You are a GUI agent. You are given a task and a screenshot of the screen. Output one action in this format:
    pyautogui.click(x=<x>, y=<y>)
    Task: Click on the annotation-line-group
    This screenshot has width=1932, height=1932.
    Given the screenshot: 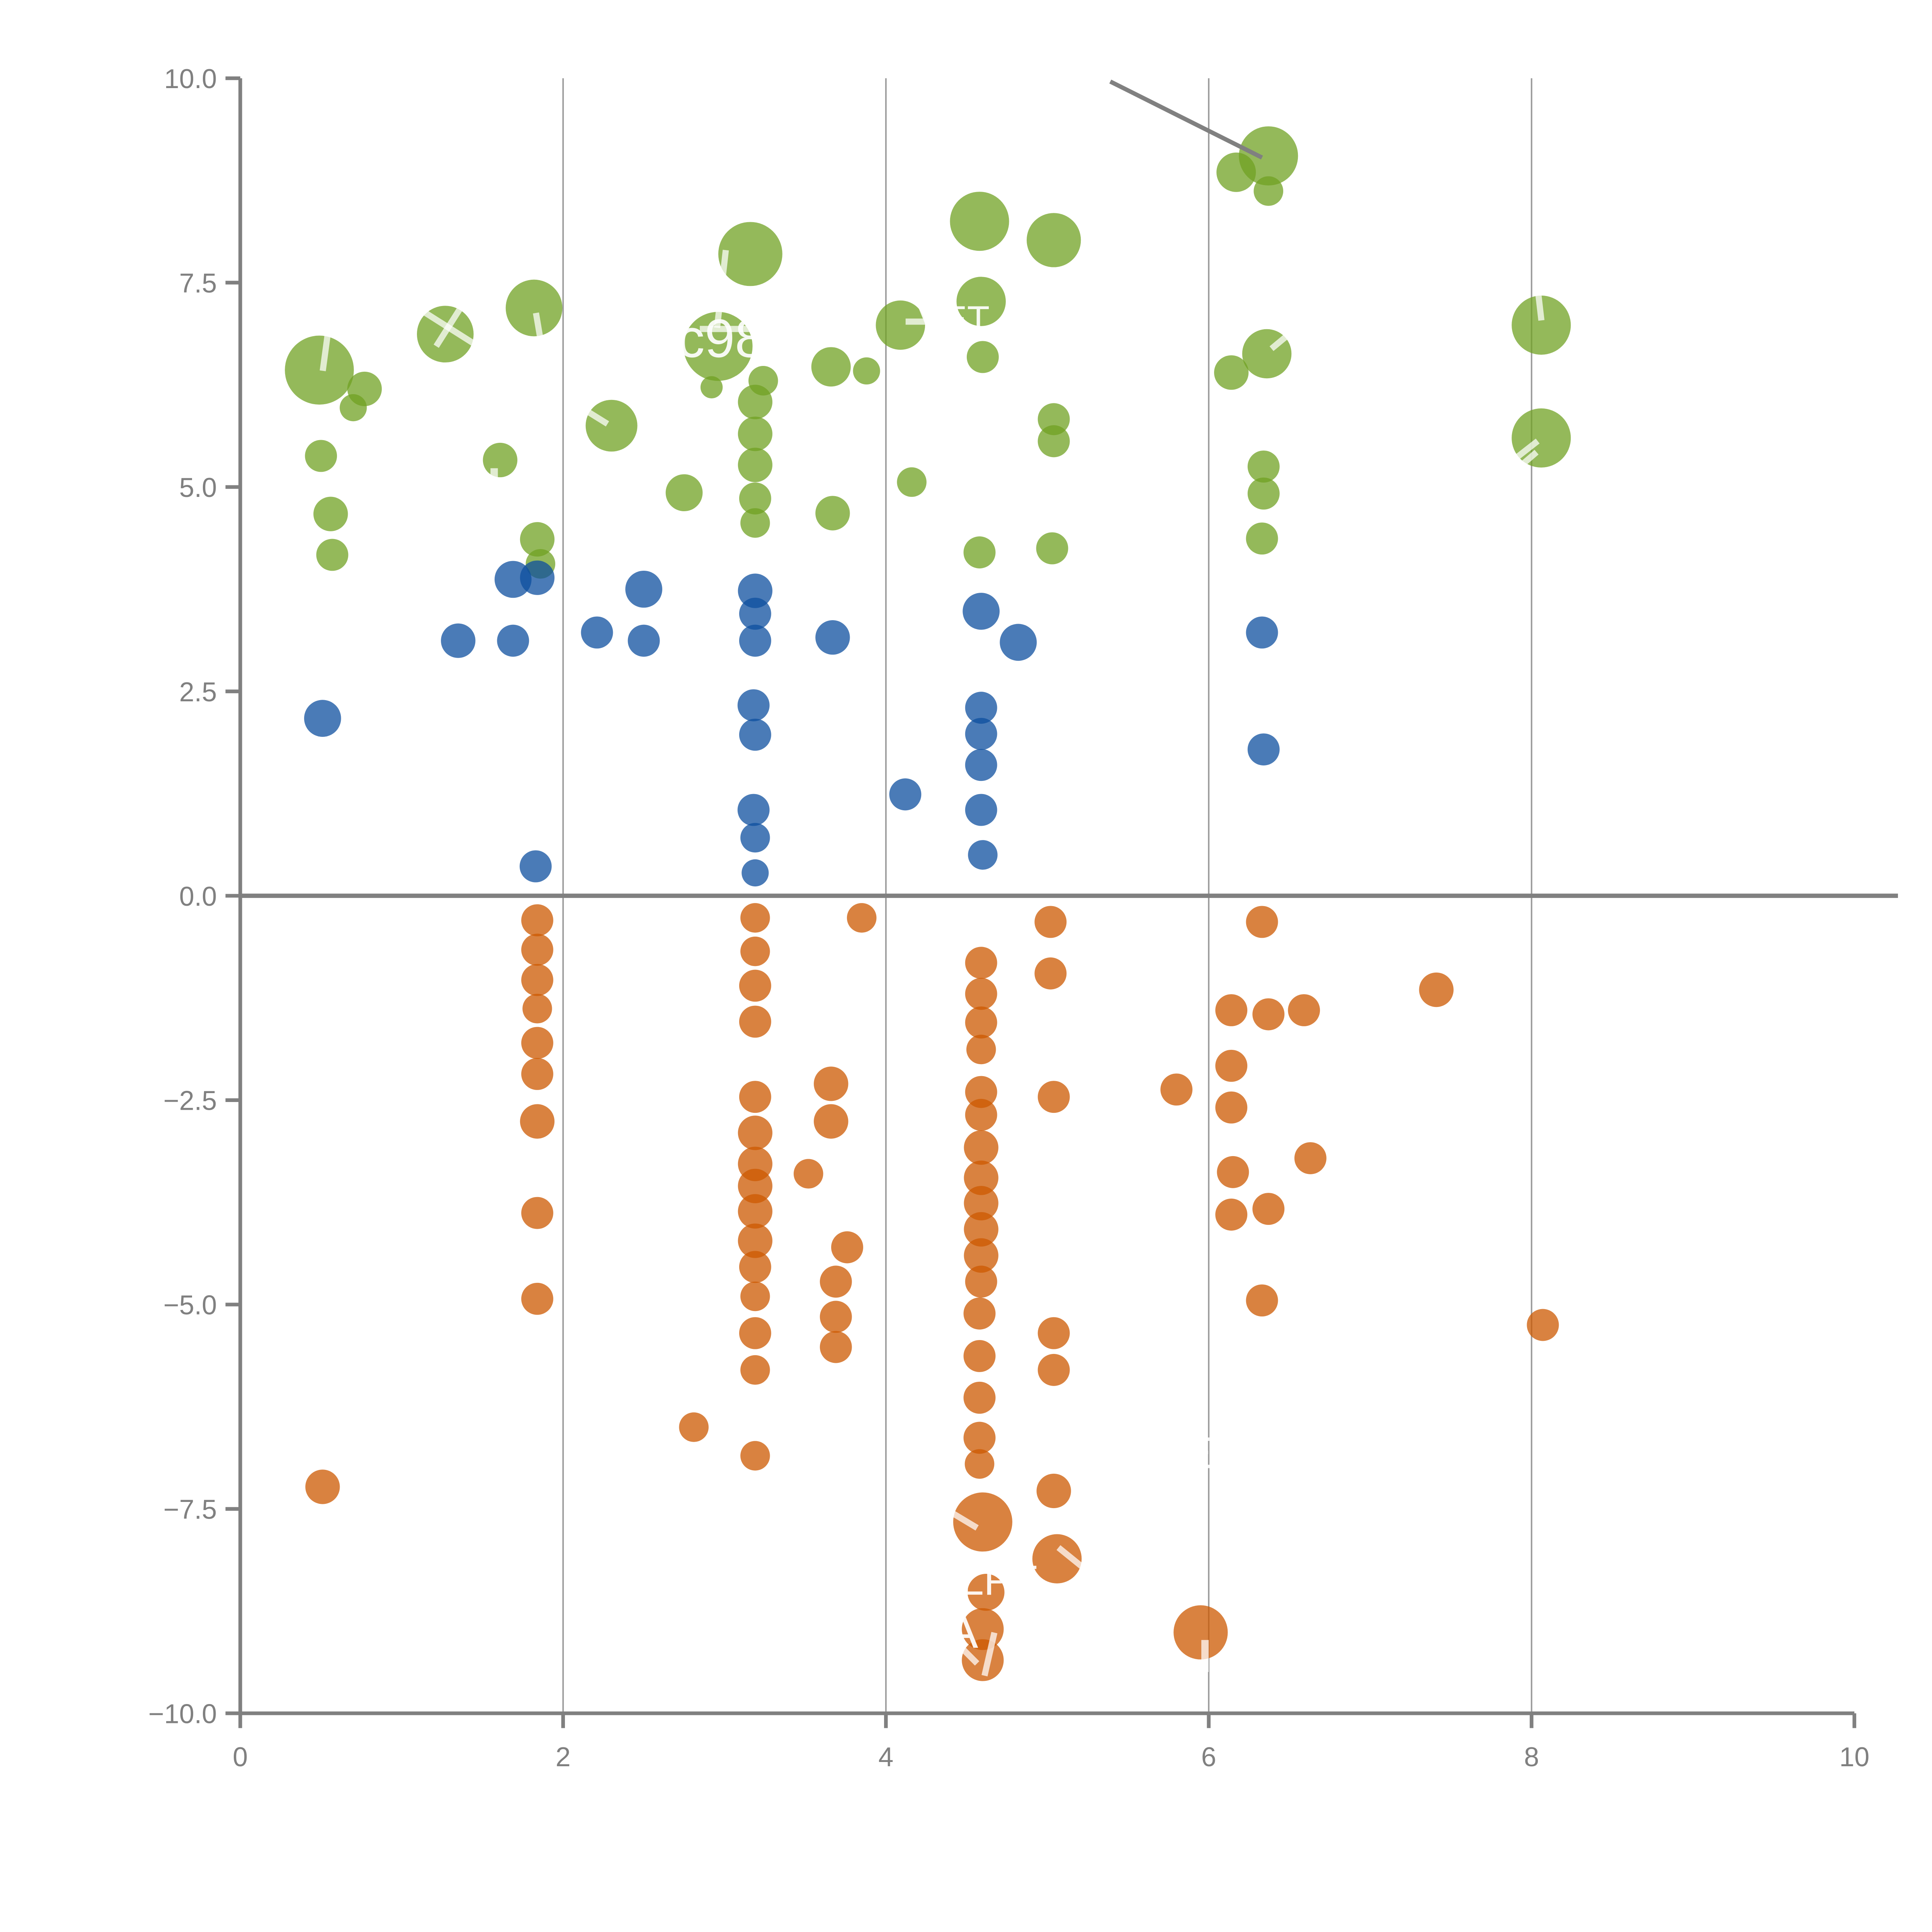 What is the action you would take?
    pyautogui.click(x=1186, y=120)
    